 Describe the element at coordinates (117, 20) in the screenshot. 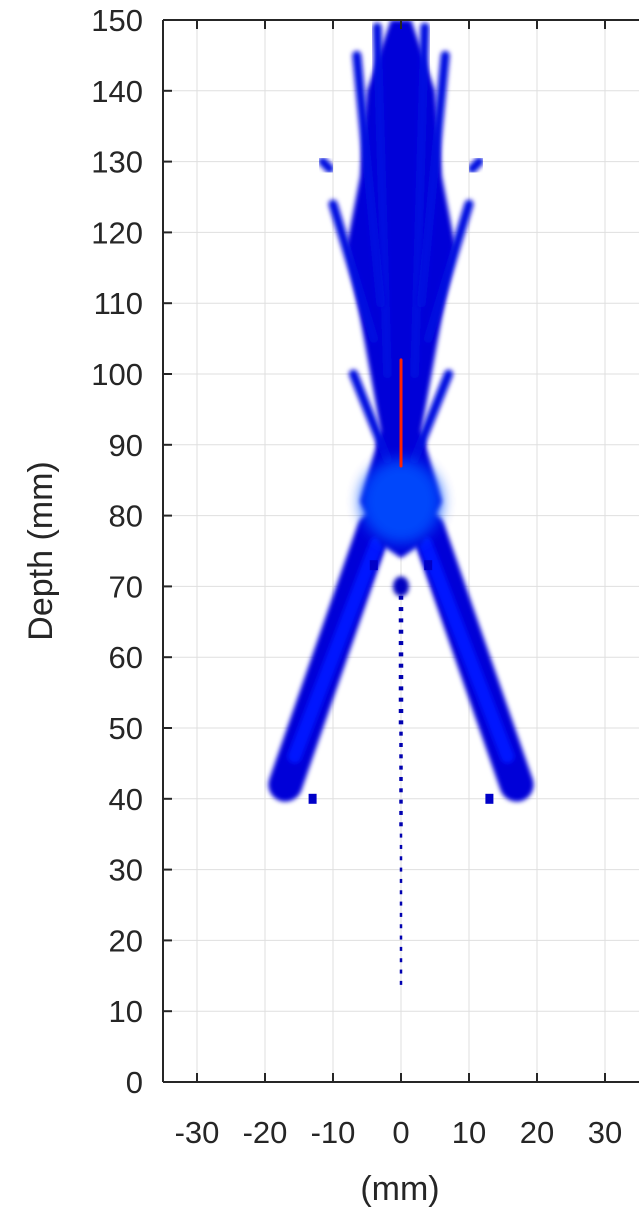

I see `y-tick-label: 150` at that location.